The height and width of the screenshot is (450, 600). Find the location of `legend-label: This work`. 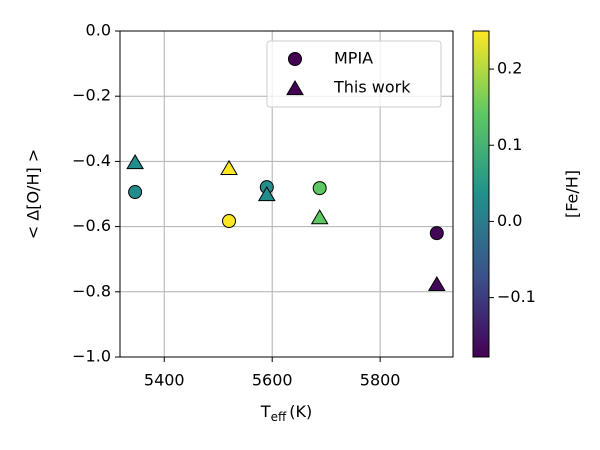

legend-label: This work is located at coordinates (372, 87).